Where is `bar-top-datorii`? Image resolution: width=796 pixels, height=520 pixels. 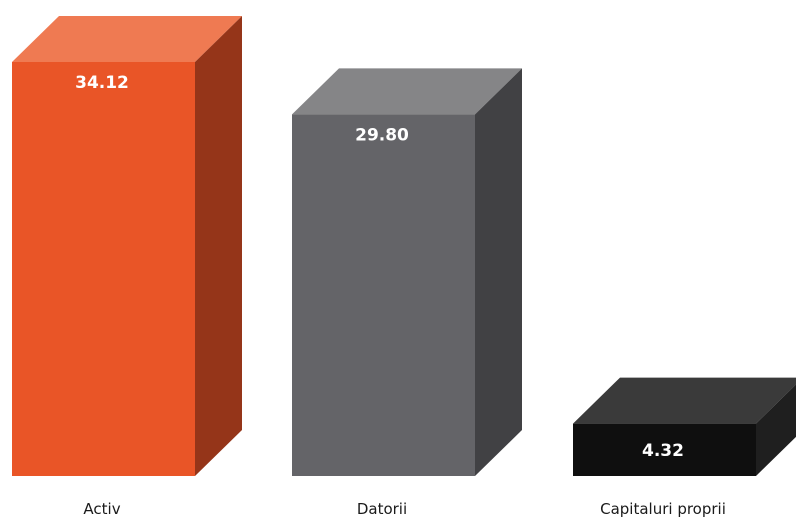
bar-top-datorii is located at coordinates (407, 91).